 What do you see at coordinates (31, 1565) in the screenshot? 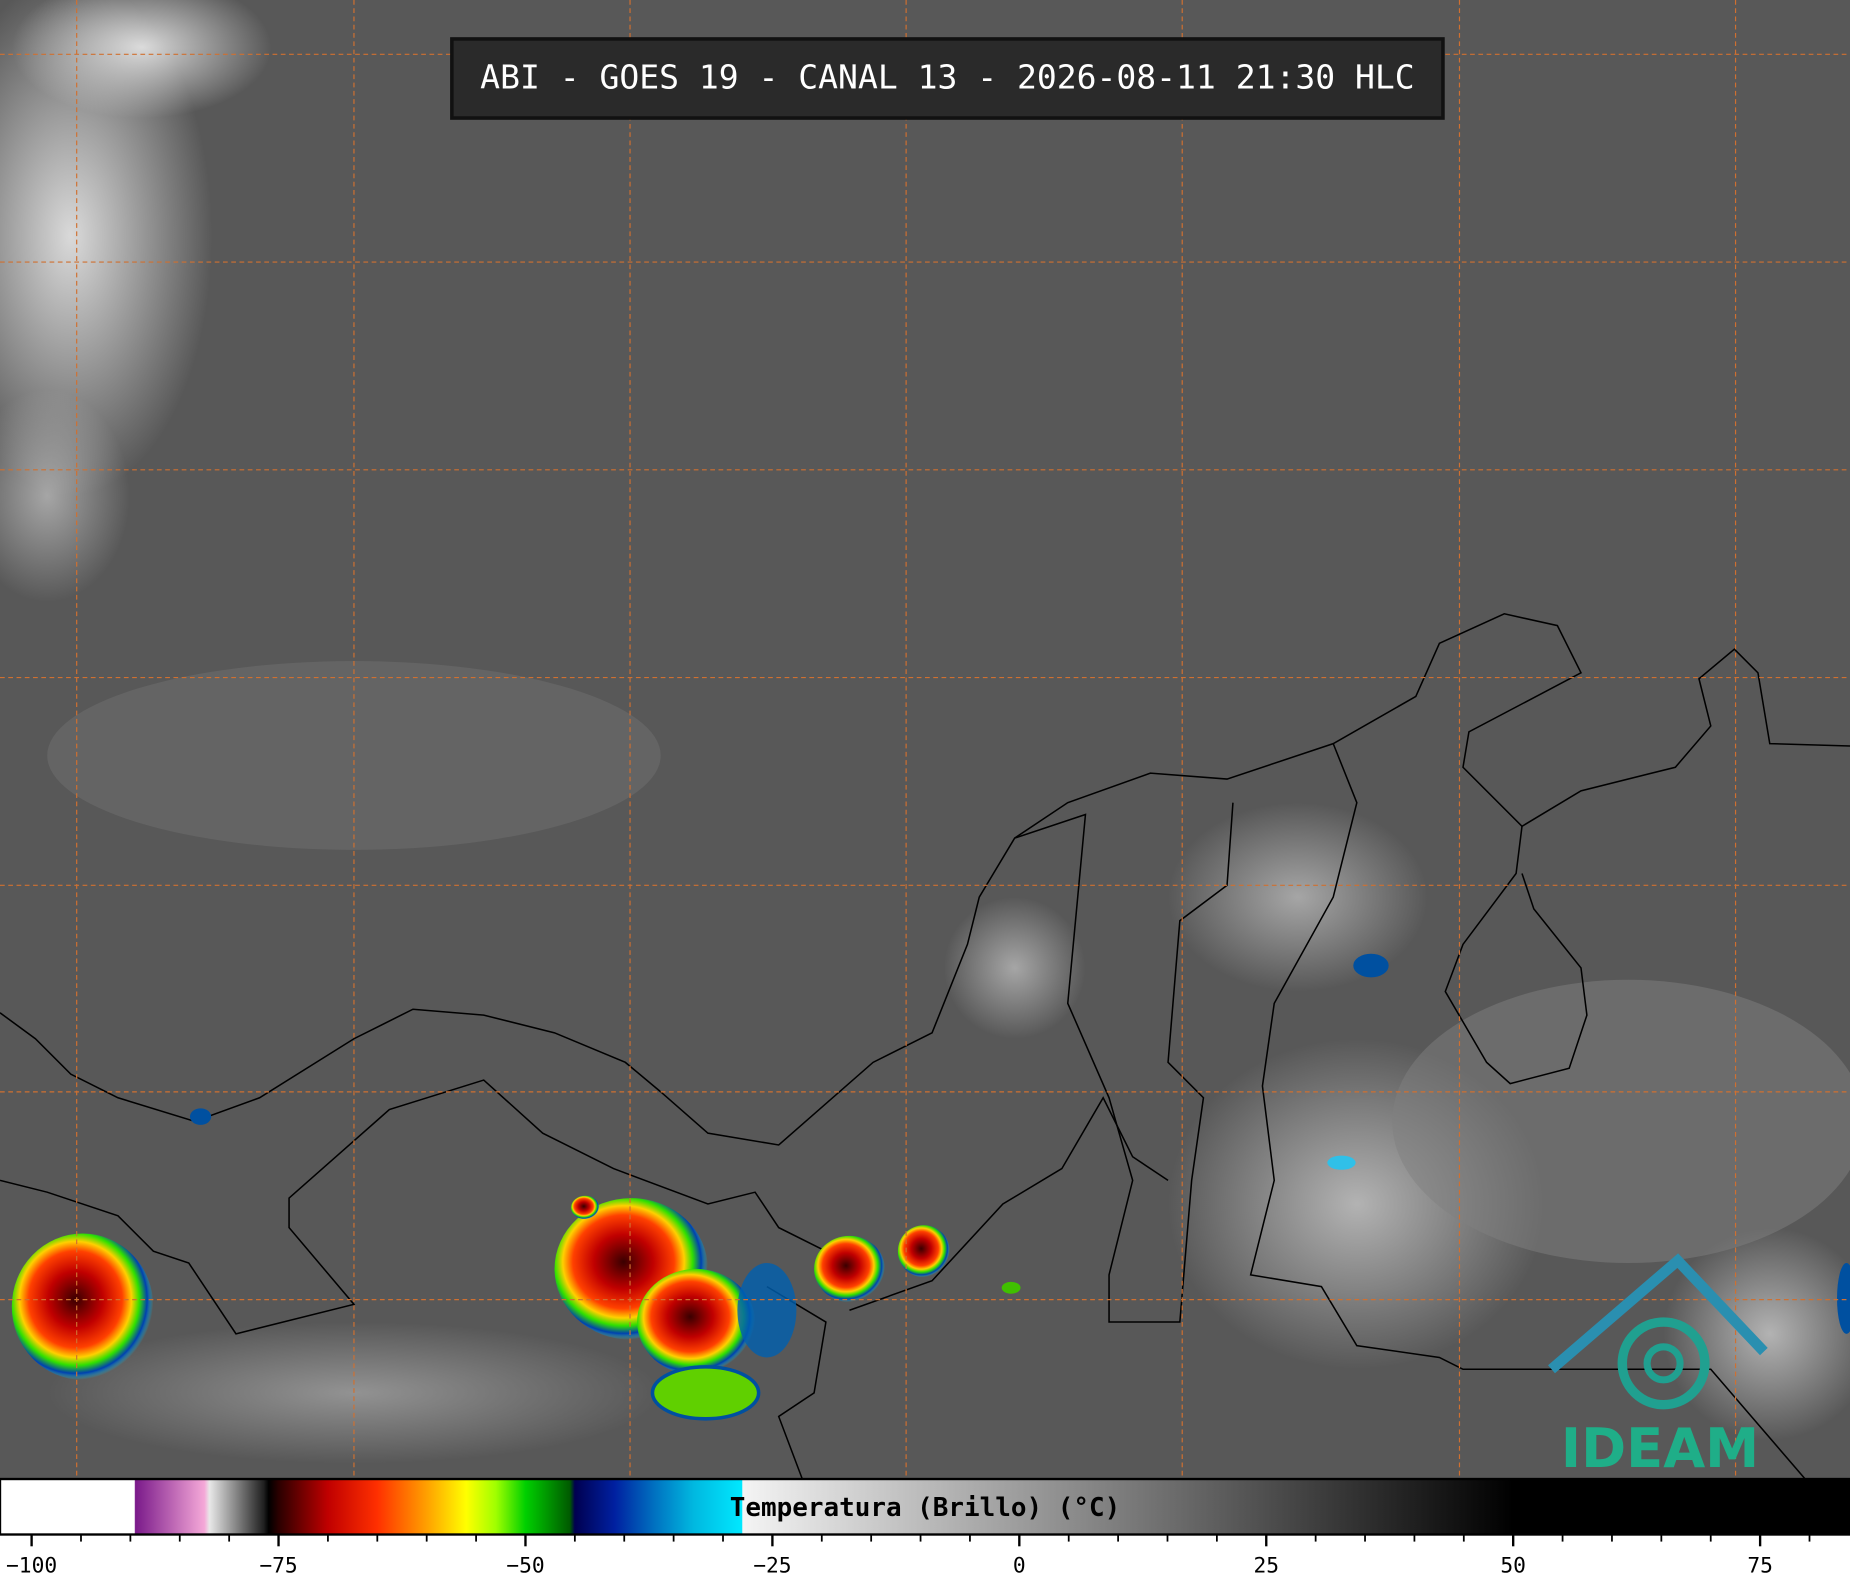
I see `colorbar-tick-label: −100` at bounding box center [31, 1565].